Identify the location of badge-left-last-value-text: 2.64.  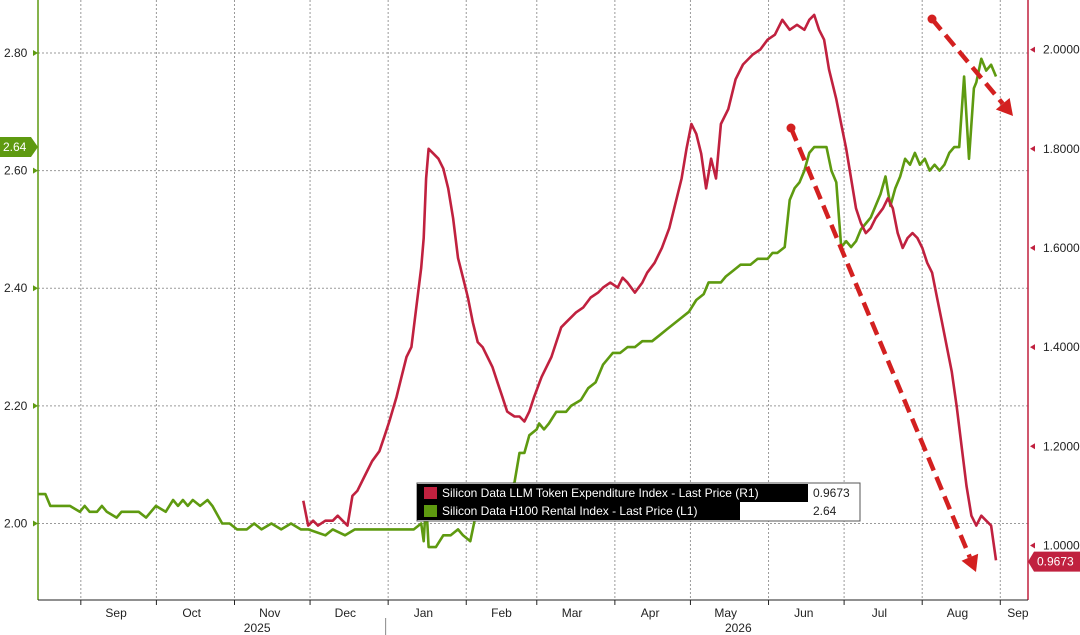
(15, 147).